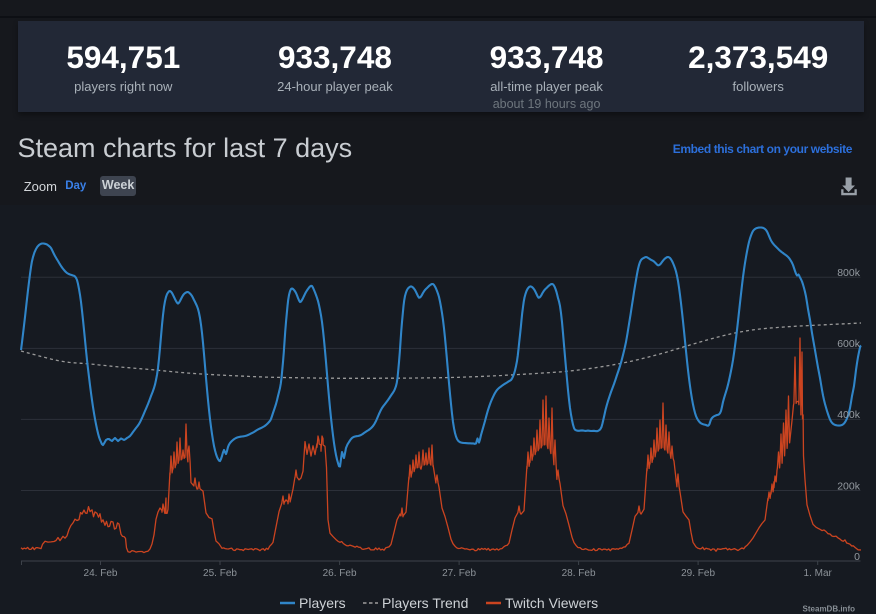  I want to click on svg-text: 24. Feb, so click(101, 573).